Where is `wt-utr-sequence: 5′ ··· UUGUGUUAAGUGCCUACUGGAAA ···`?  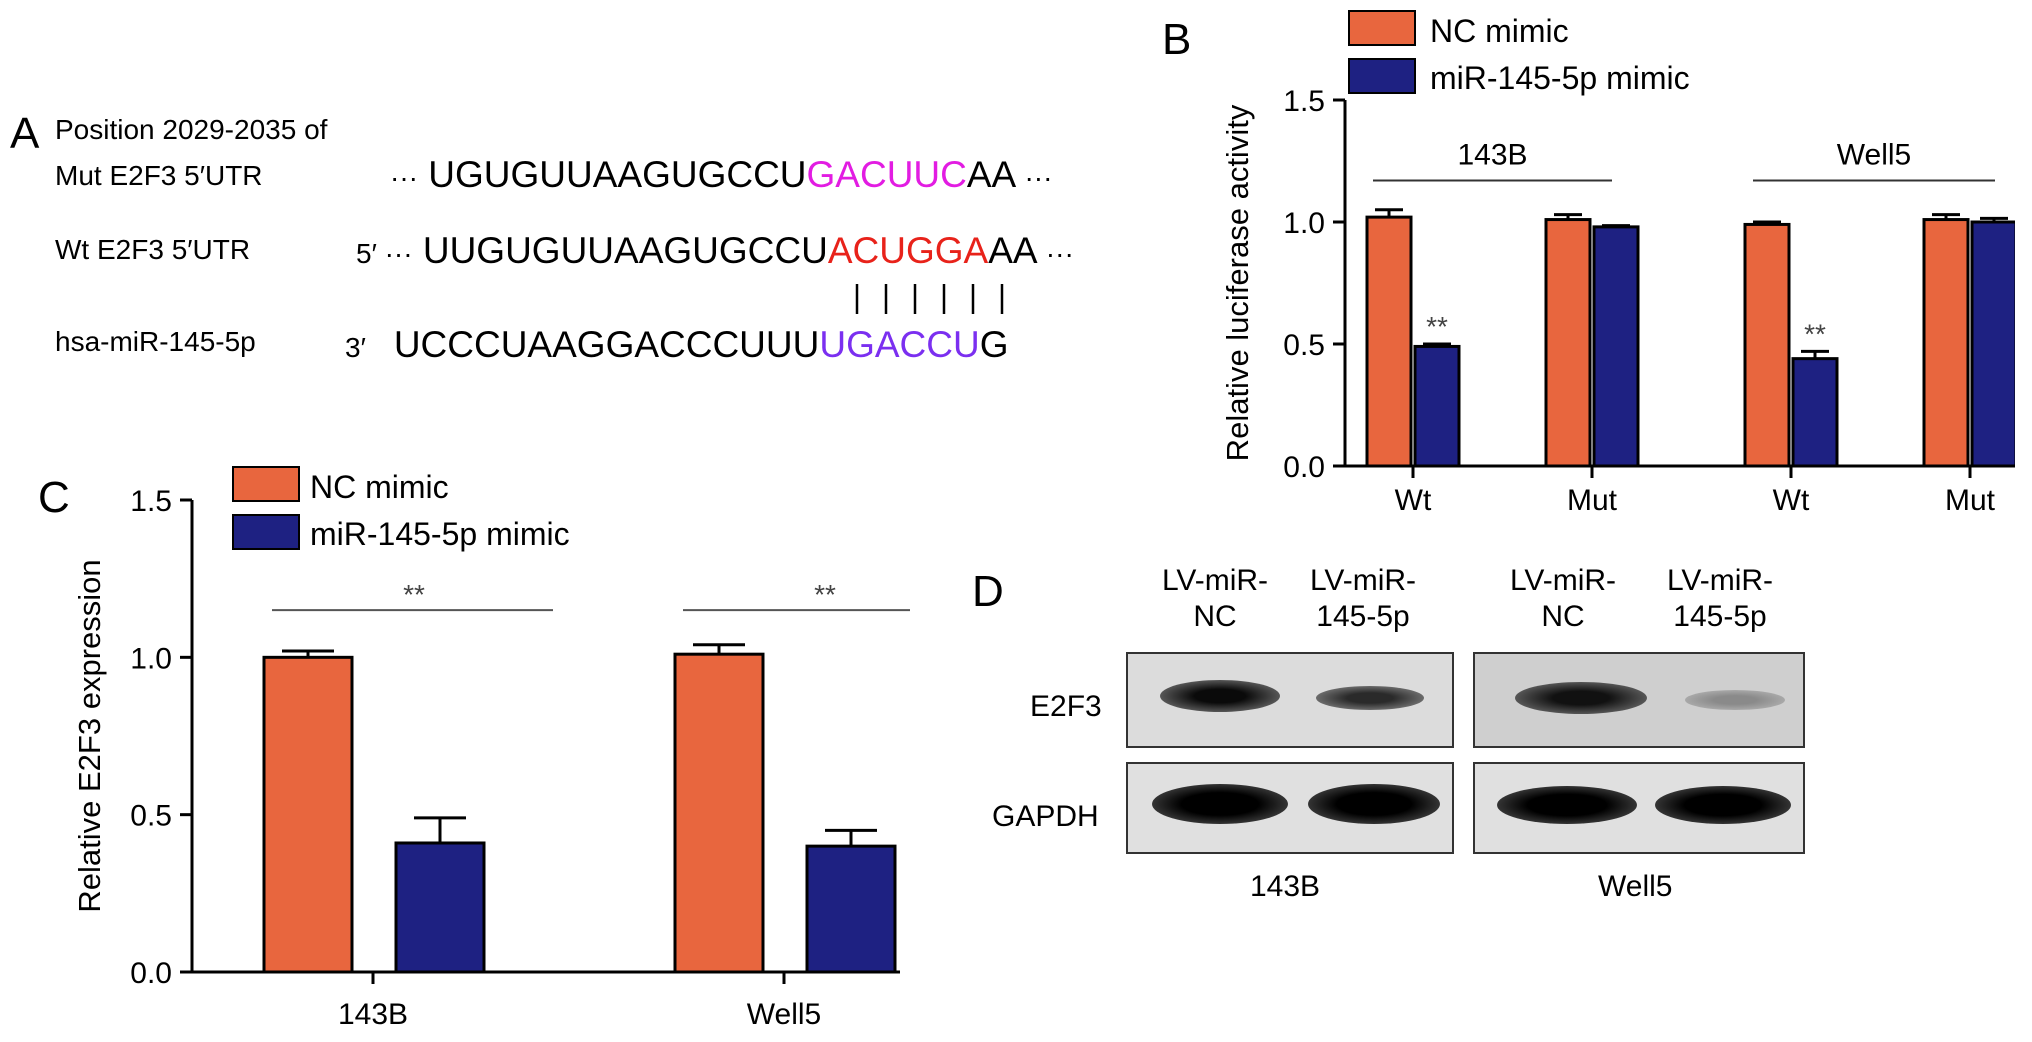
wt-utr-sequence: 5′ ··· UUGUGUUAAGUGCCUACUGGAAA ··· is located at coordinates (715, 250).